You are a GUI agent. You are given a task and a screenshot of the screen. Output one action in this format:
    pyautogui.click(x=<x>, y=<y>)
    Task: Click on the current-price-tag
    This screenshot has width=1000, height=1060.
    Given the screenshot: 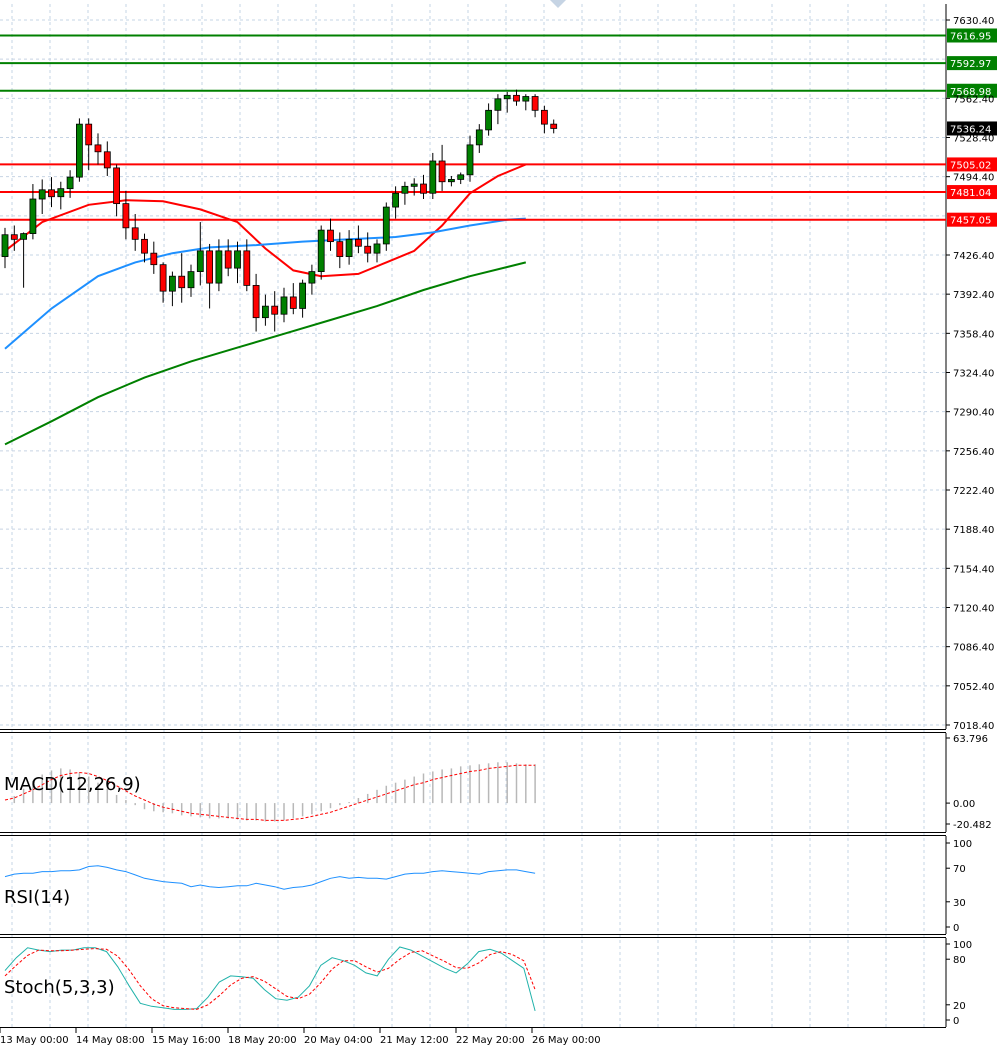 What is the action you would take?
    pyautogui.click(x=972, y=128)
    